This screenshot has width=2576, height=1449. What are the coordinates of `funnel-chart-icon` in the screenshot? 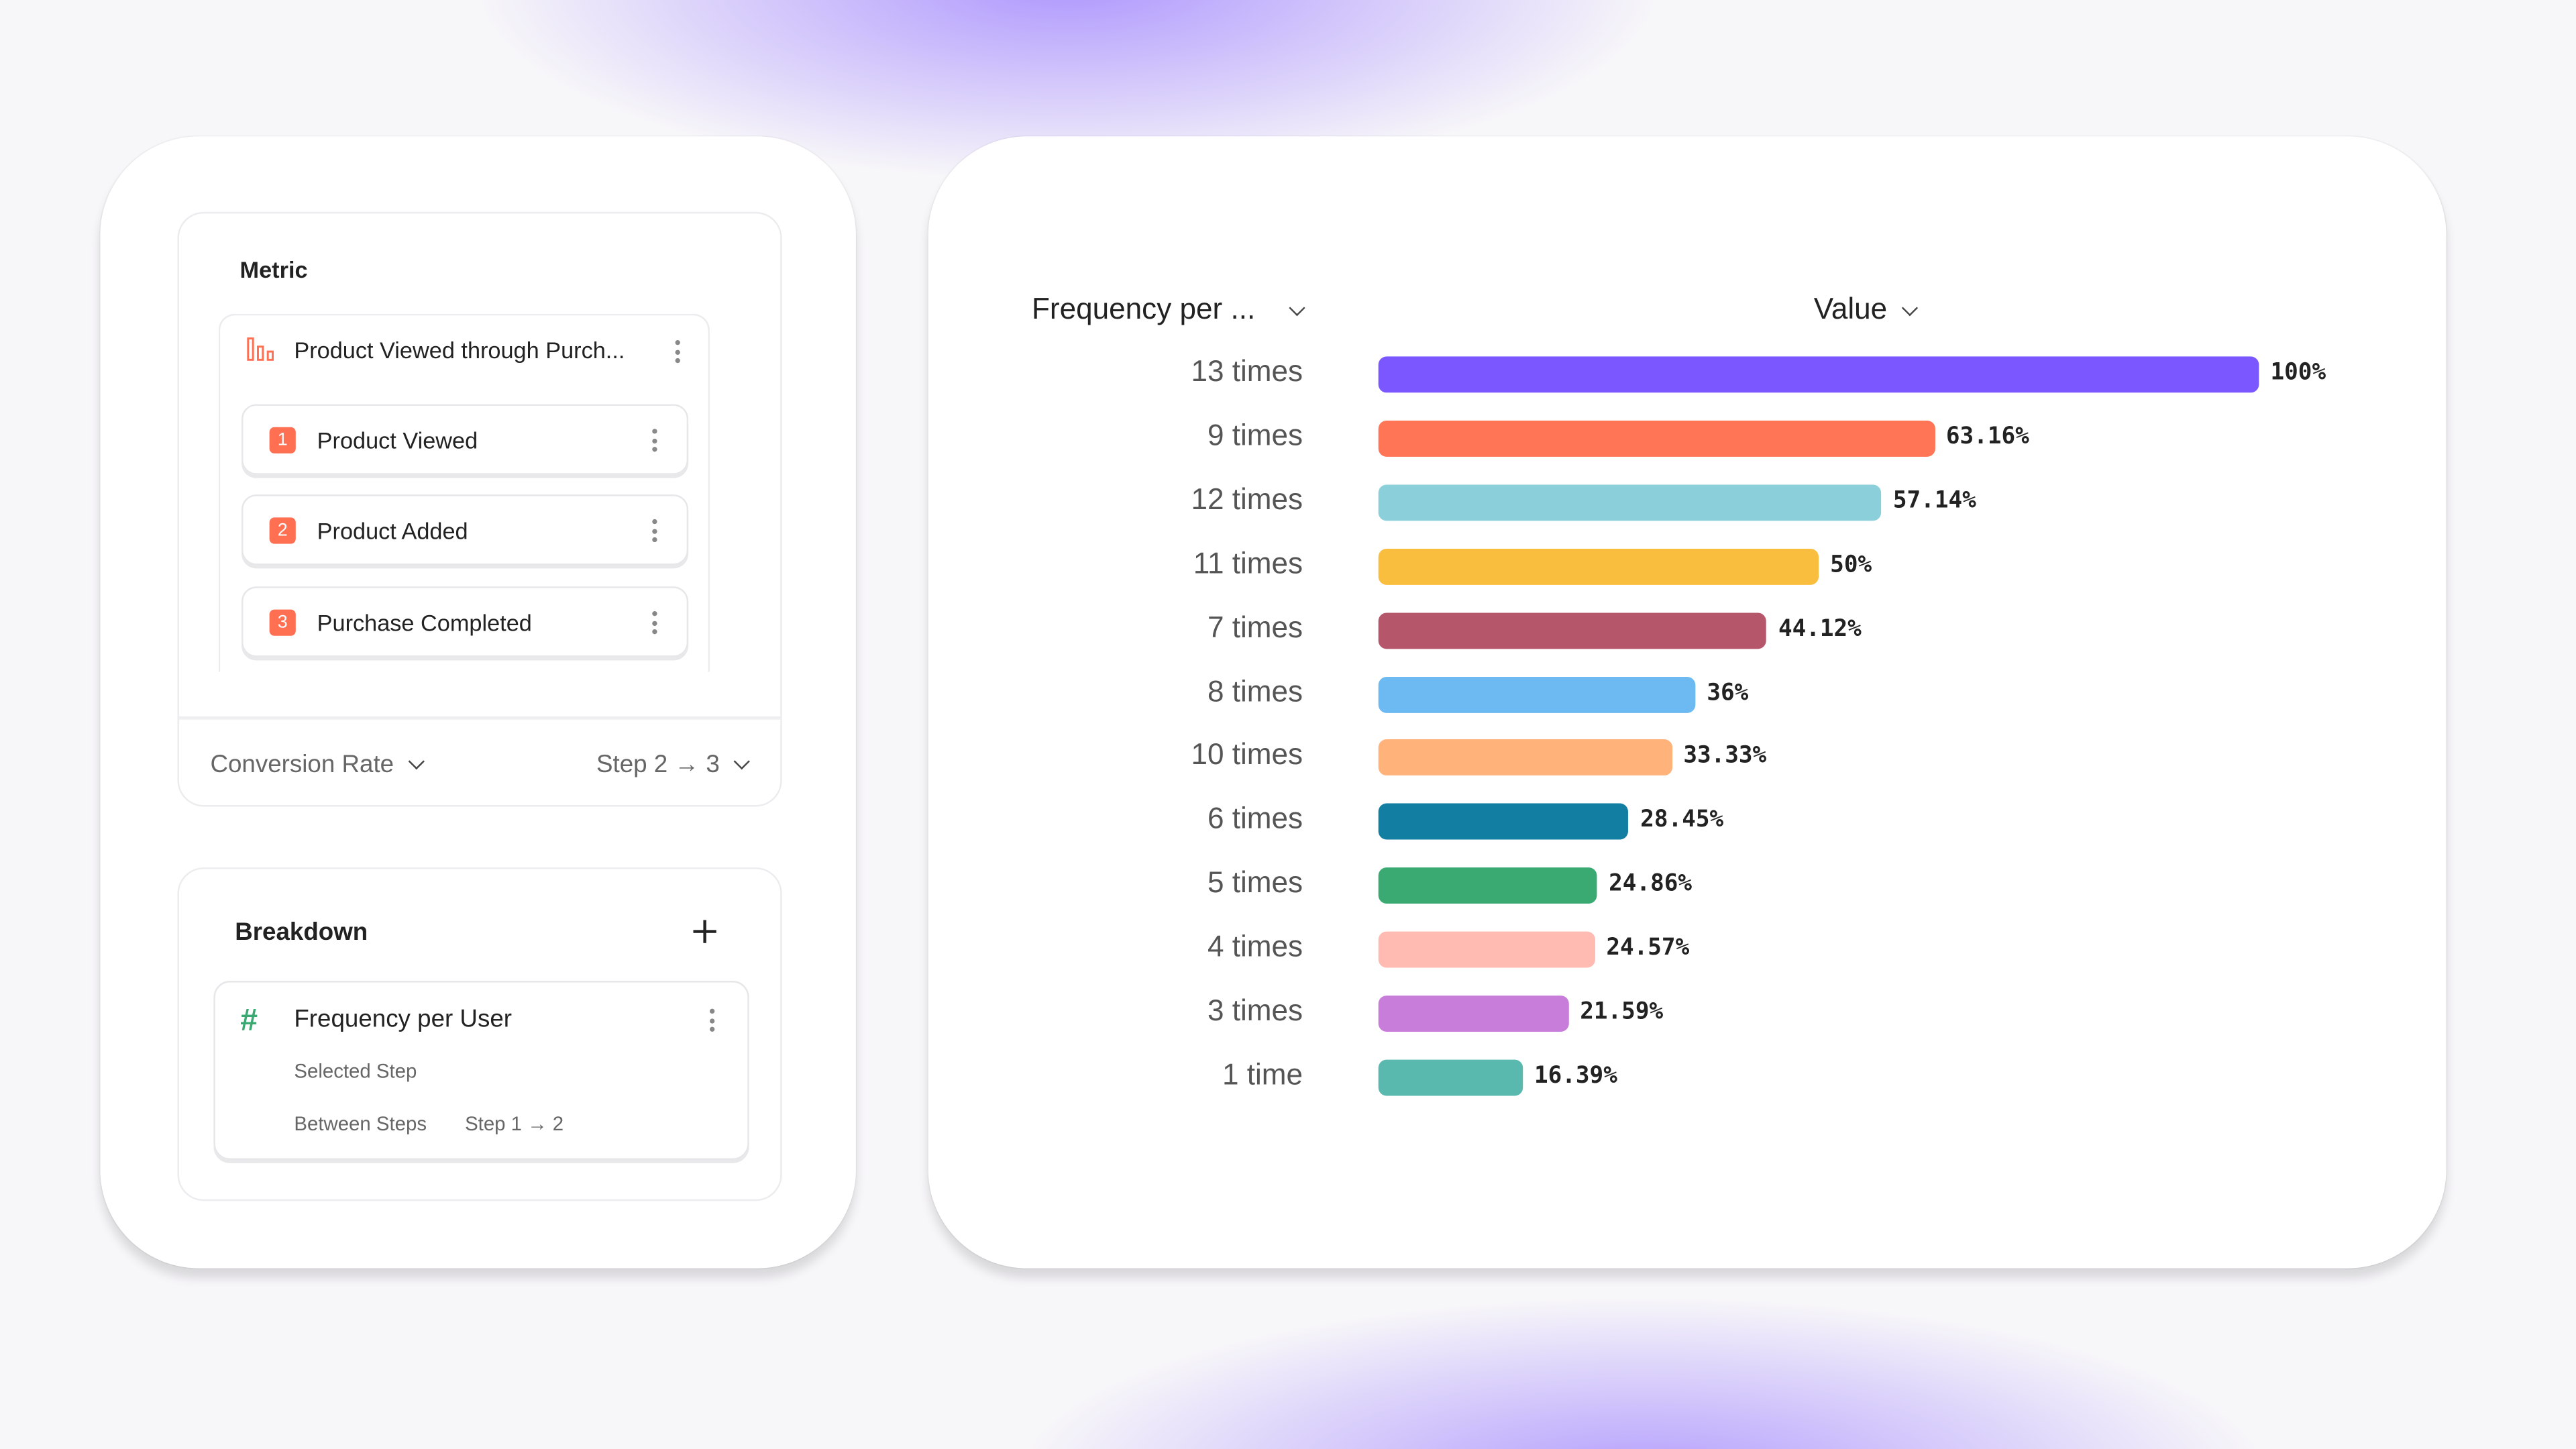 It's located at (261, 349).